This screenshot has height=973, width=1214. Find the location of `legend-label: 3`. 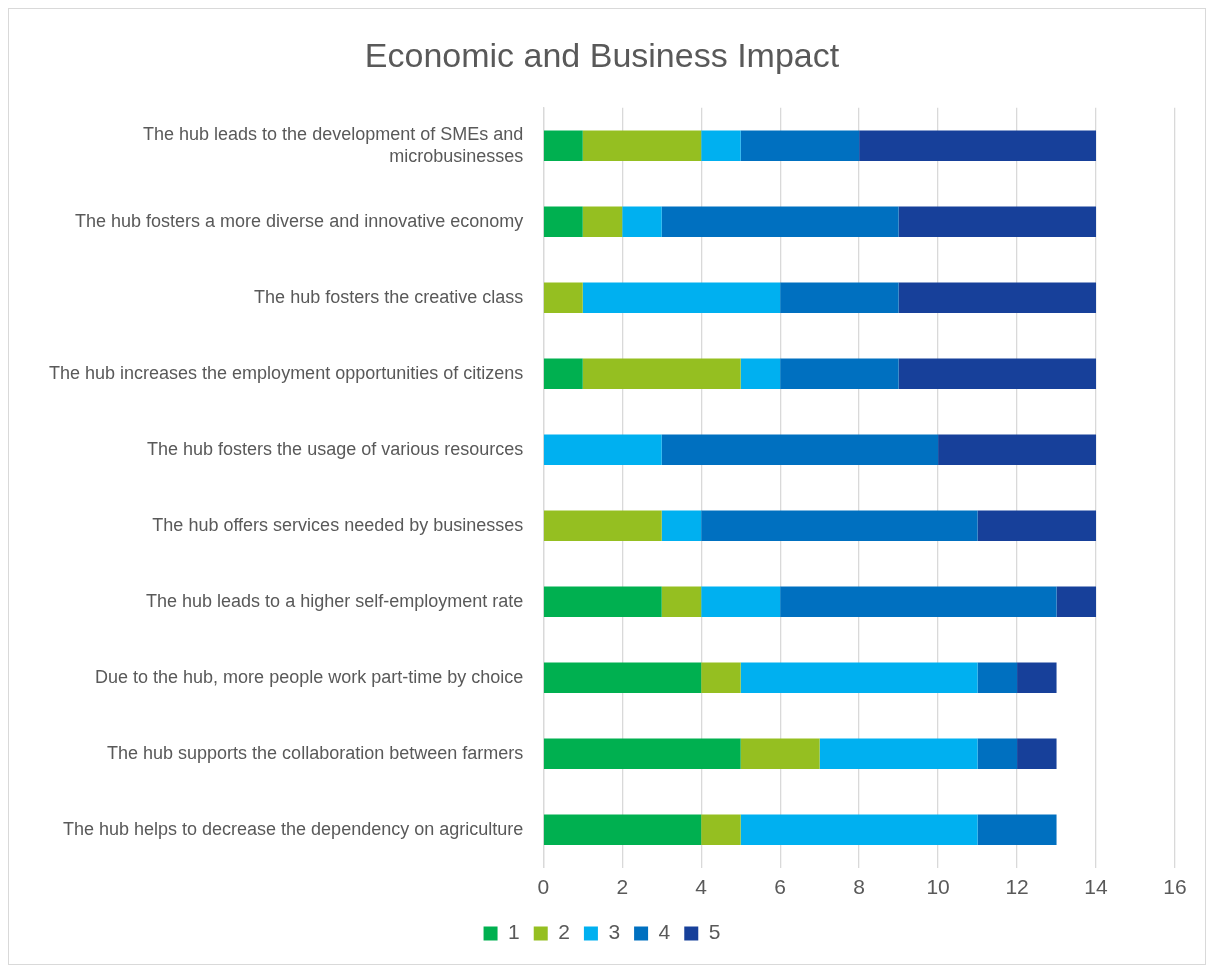

legend-label: 3 is located at coordinates (614, 932).